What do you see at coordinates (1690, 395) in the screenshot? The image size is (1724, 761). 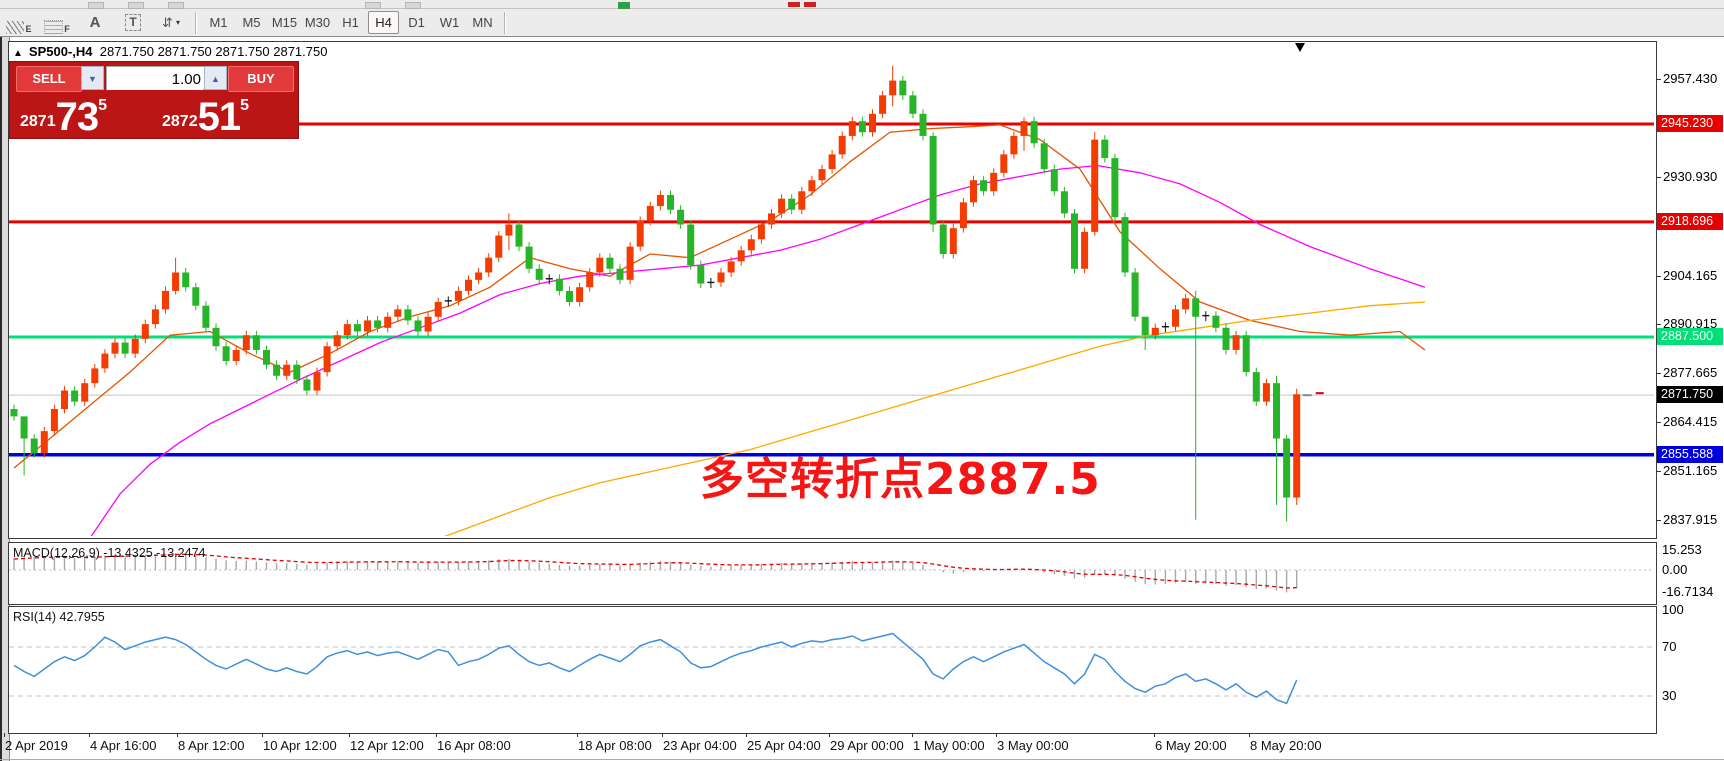 I see `price-axis-tag: 2871.750` at bounding box center [1690, 395].